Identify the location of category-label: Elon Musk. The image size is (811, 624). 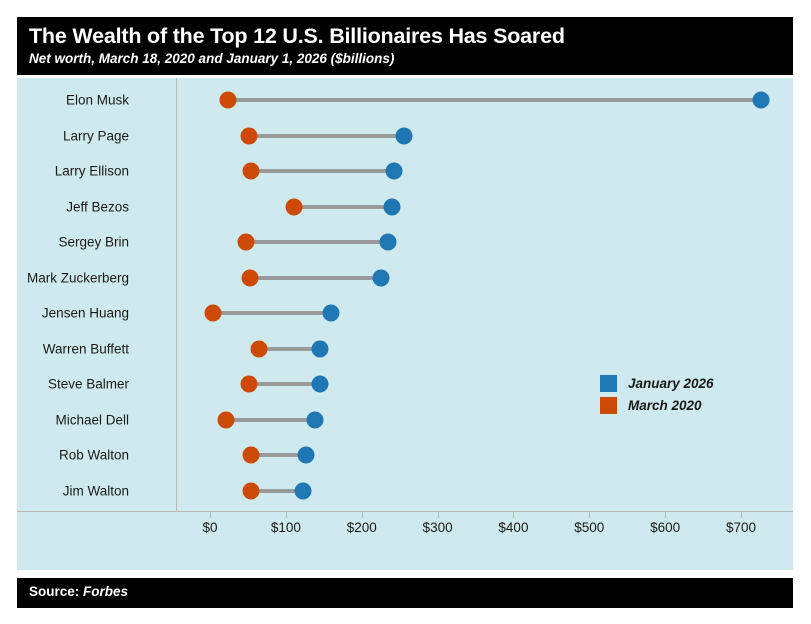
(97, 100).